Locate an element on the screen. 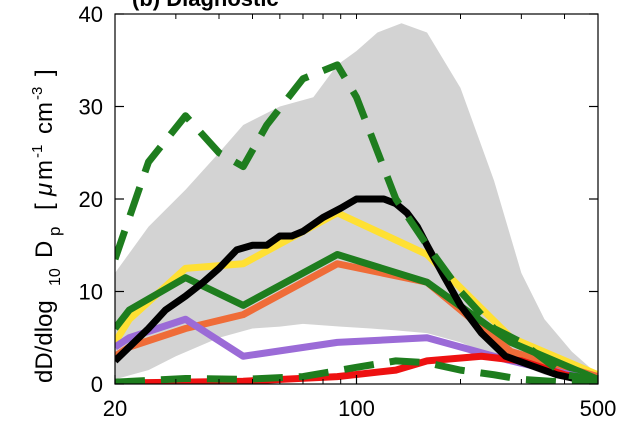  y-label-part-bracket-close: ] is located at coordinates (44, 72).